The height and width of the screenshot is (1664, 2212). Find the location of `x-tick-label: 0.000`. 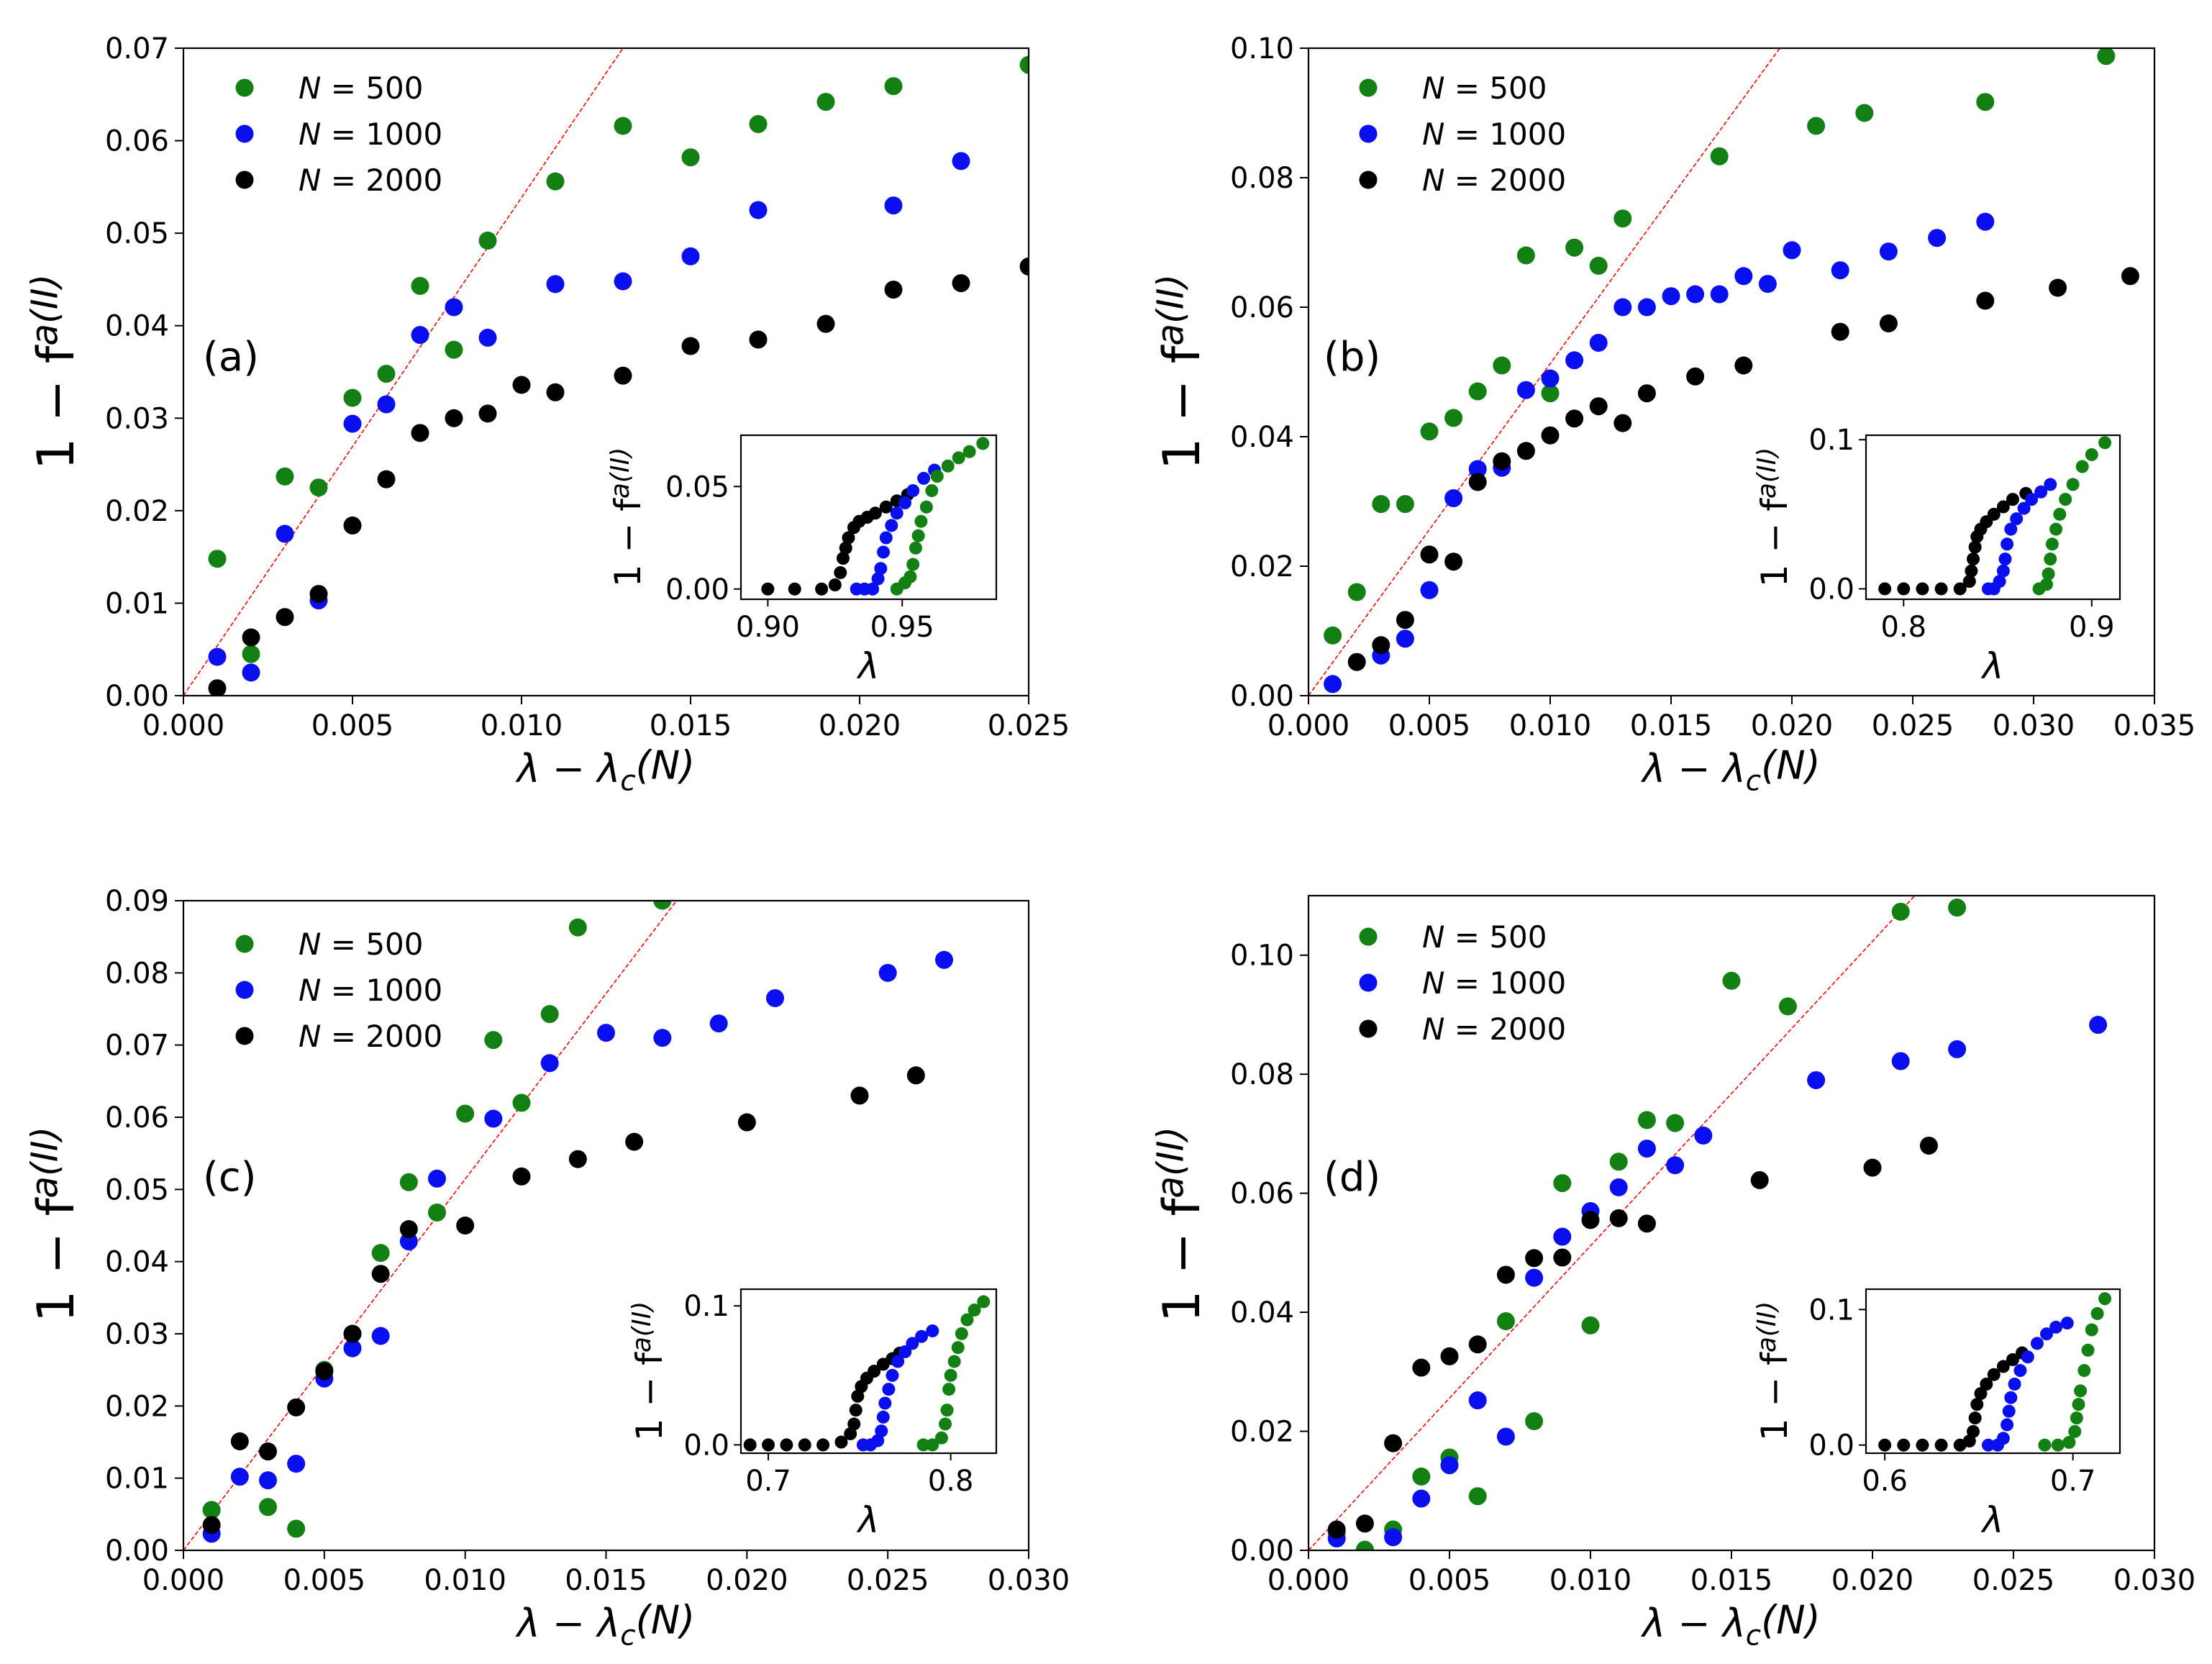

x-tick-label: 0.000 is located at coordinates (1308, 1581).